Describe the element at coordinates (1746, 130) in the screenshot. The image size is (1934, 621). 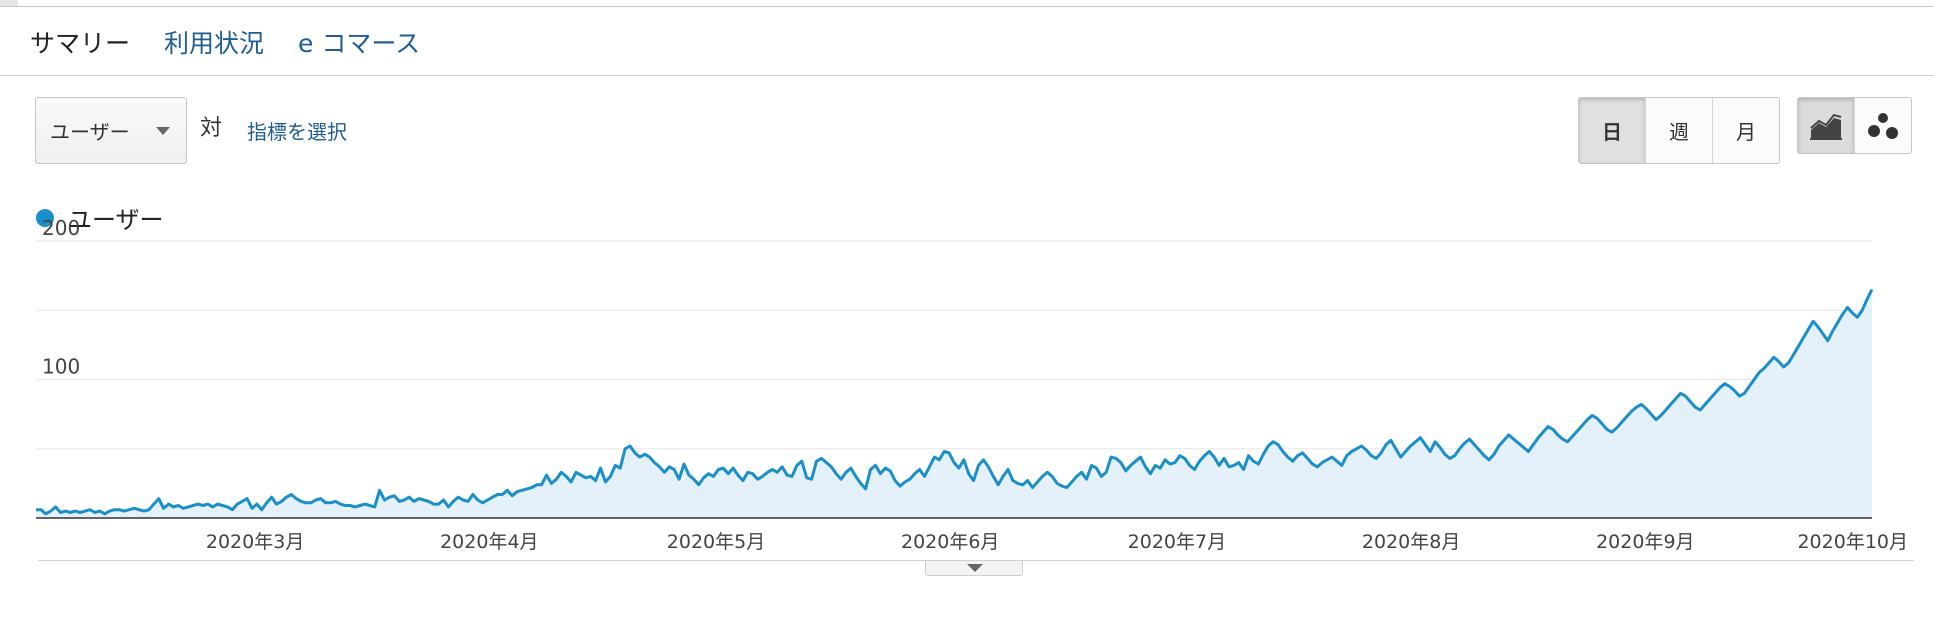
I see `range-month-button: 月` at that location.